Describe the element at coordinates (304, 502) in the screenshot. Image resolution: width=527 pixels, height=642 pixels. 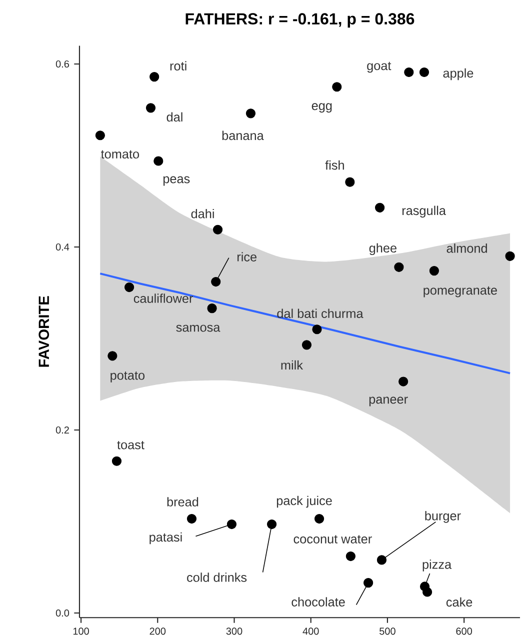
I see `annotation: pack juice` at that location.